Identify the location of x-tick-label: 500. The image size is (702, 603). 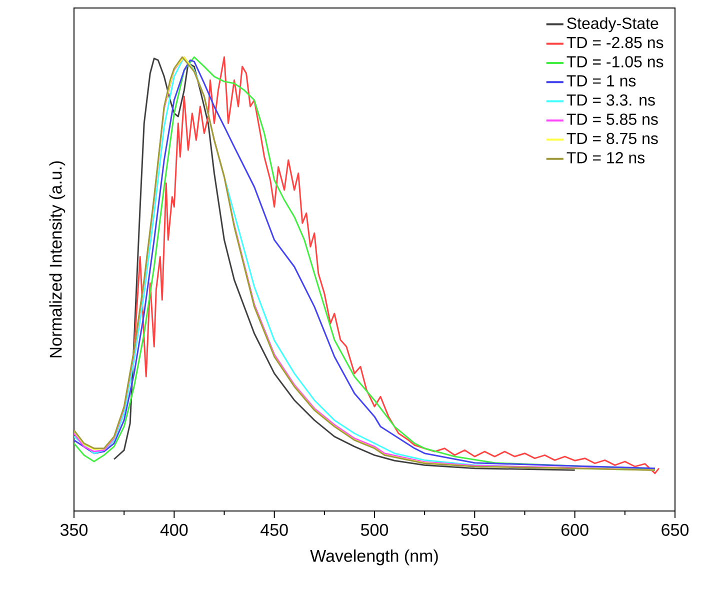
(374, 530).